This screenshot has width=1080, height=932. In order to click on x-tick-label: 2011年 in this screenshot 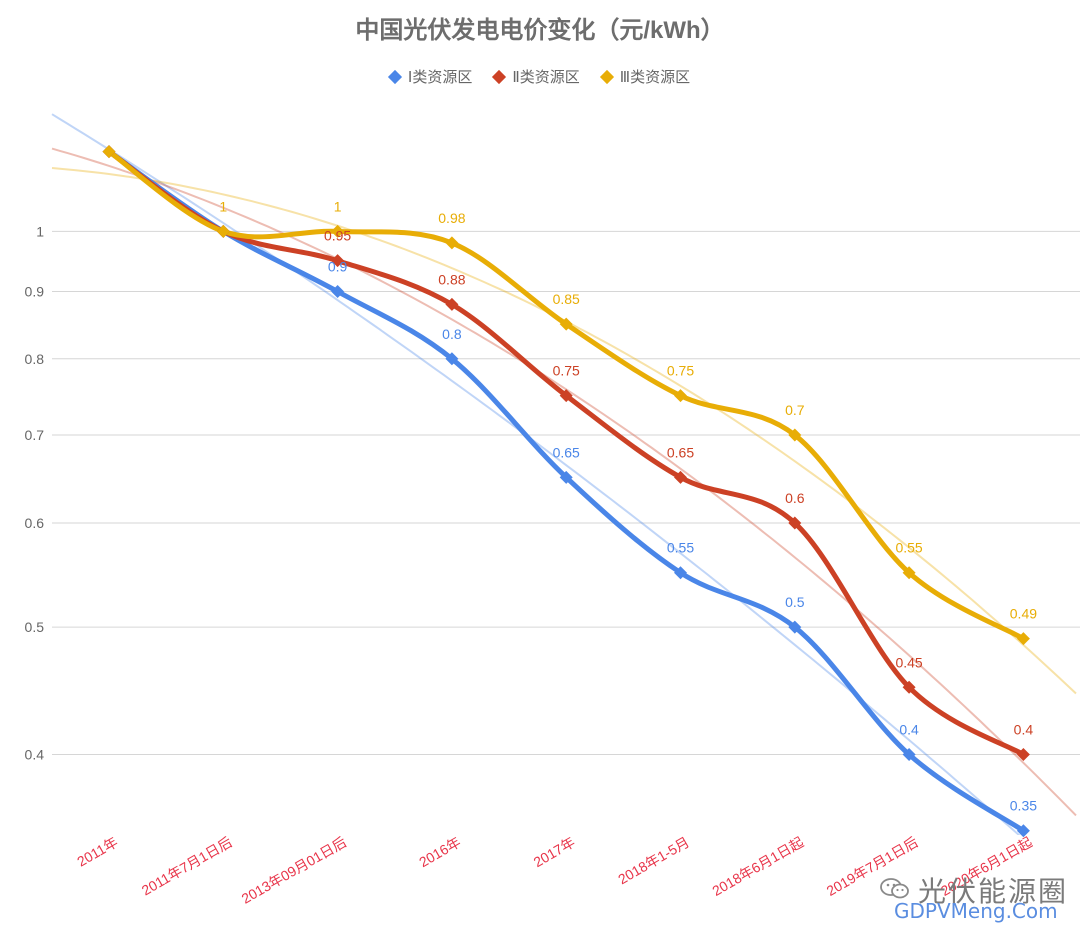, I will do `click(97, 852)`.